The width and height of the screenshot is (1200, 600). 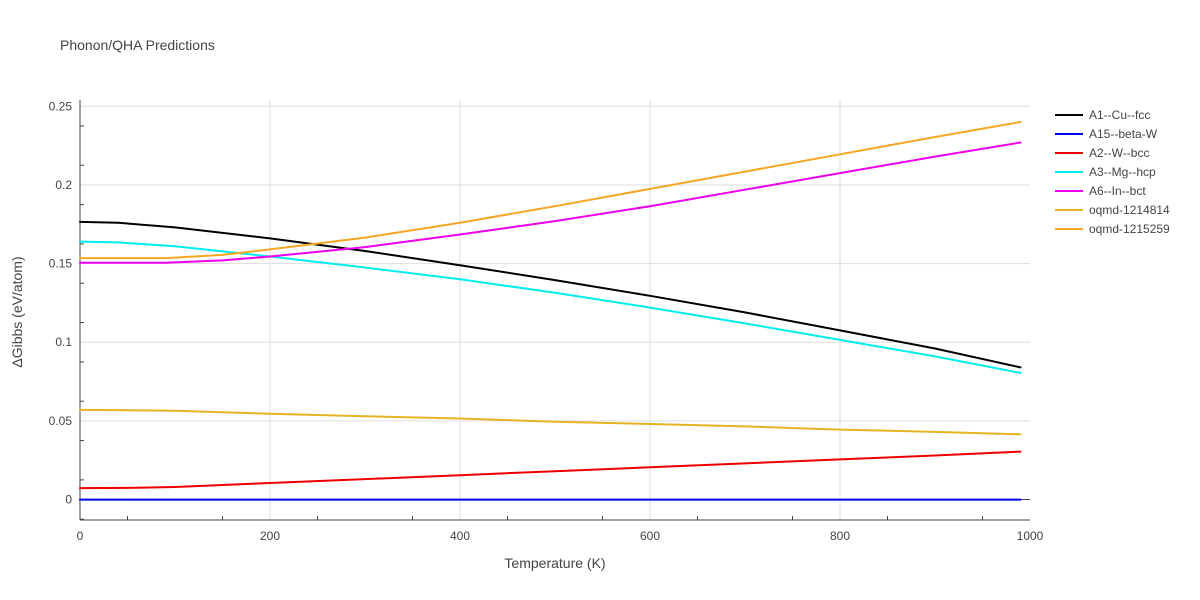 What do you see at coordinates (1119, 115) in the screenshot?
I see `legend-label: A1--Cu--fcc` at bounding box center [1119, 115].